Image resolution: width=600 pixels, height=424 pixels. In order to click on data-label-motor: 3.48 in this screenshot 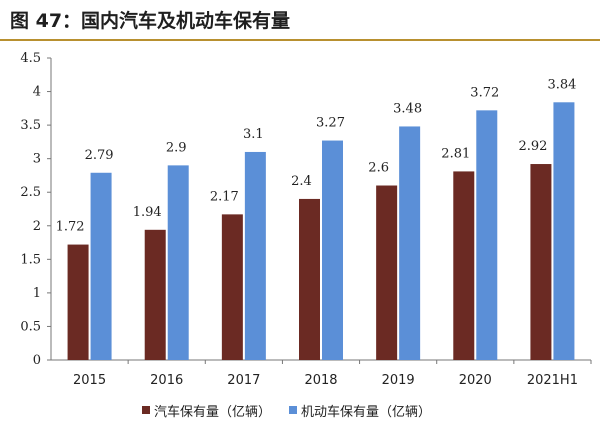, I will do `click(407, 108)`.